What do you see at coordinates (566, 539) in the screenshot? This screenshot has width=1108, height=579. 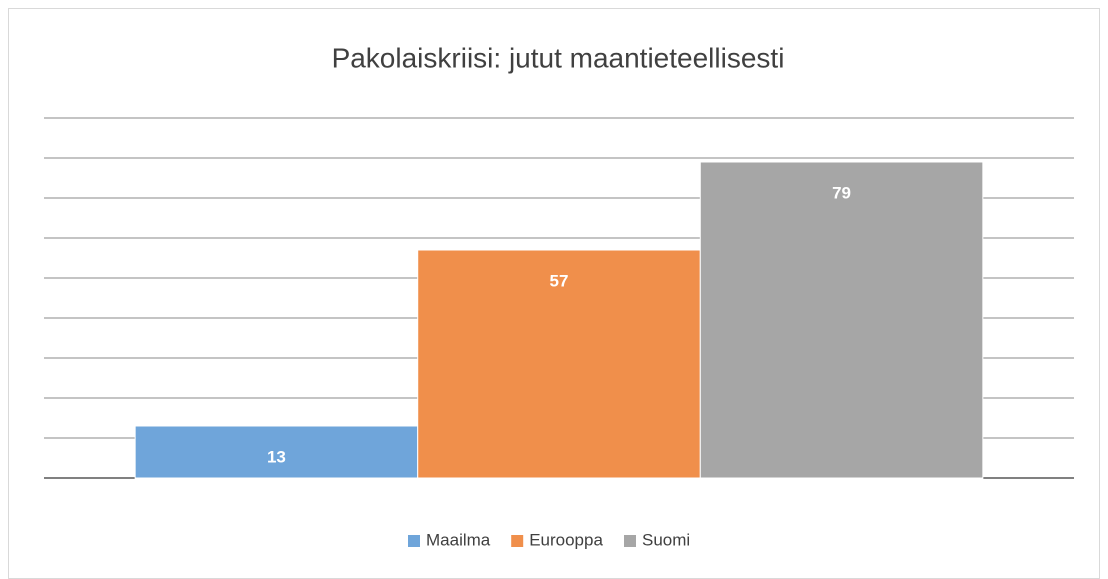 I see `legend-label: Eurooppa` at bounding box center [566, 539].